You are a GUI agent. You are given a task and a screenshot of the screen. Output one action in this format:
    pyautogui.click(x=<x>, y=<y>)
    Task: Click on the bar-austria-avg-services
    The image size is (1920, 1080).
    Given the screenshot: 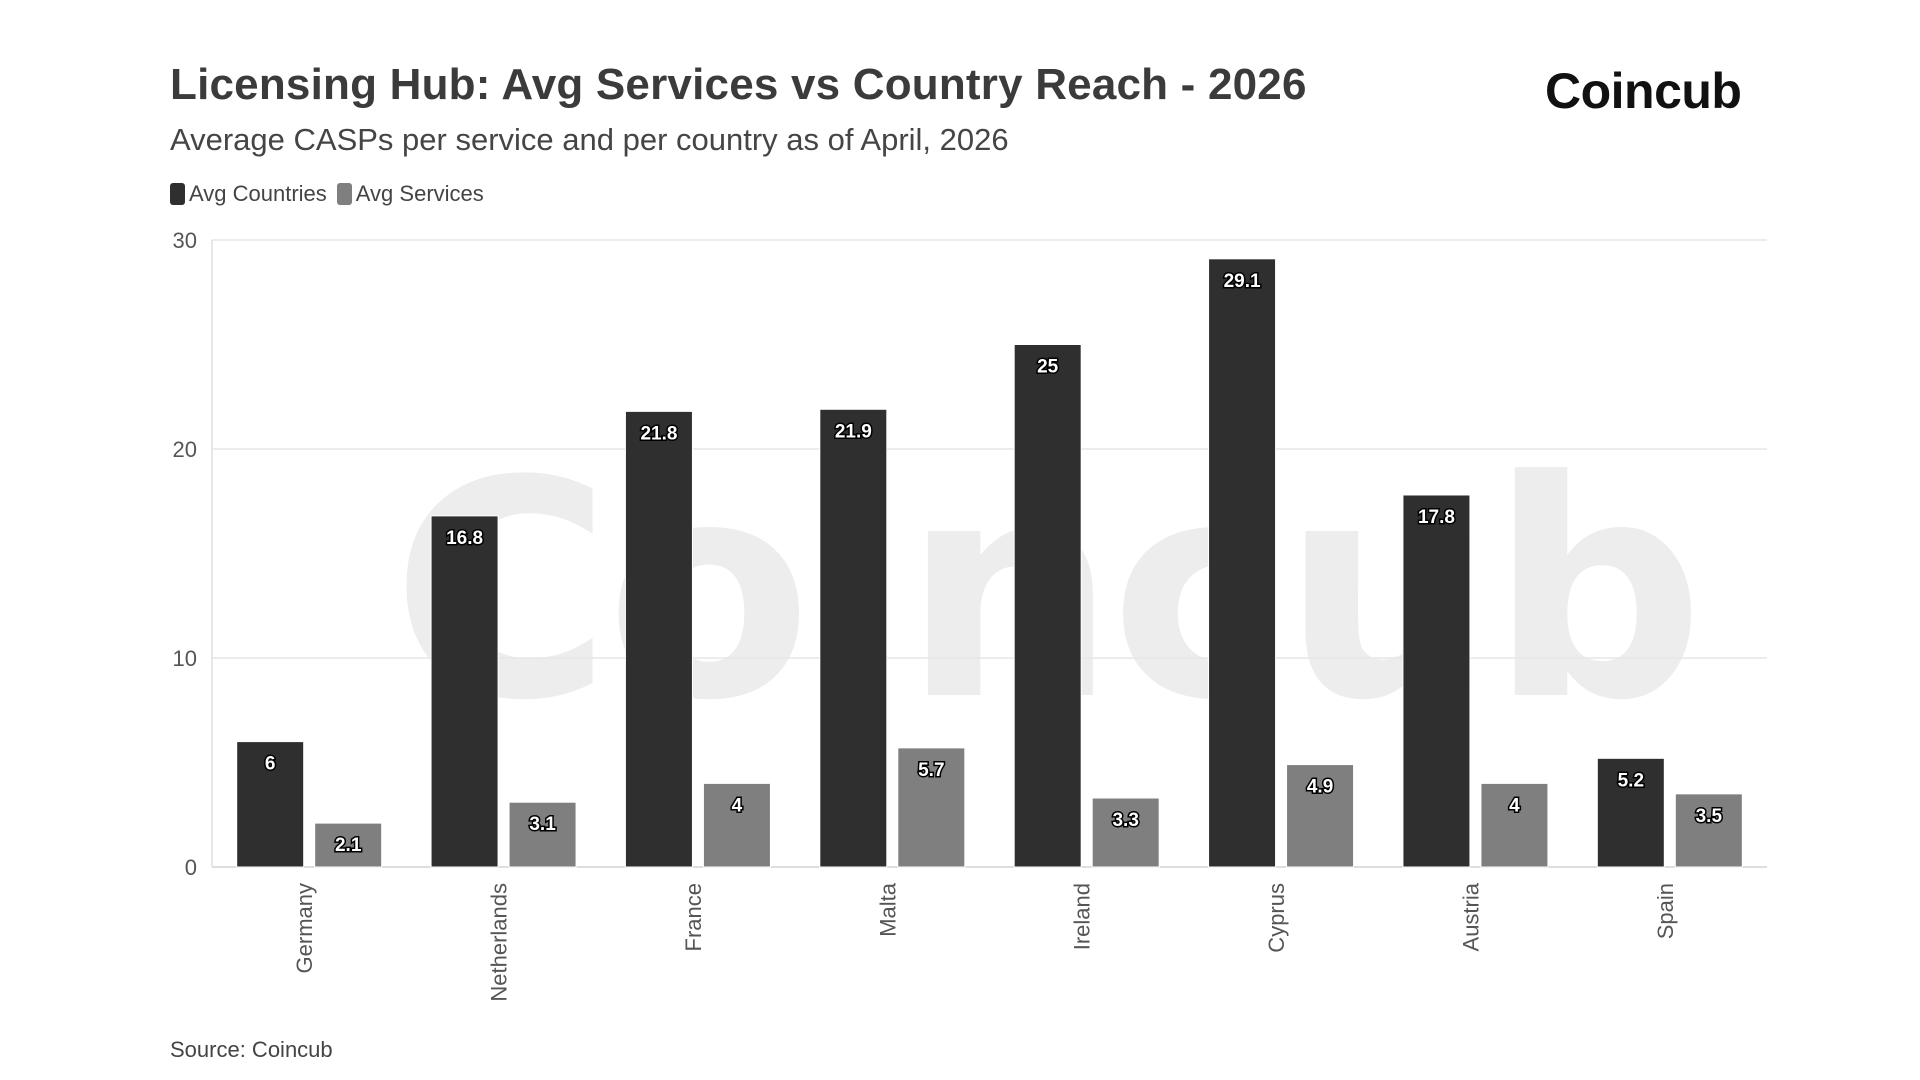 What is the action you would take?
    pyautogui.click(x=1514, y=825)
    